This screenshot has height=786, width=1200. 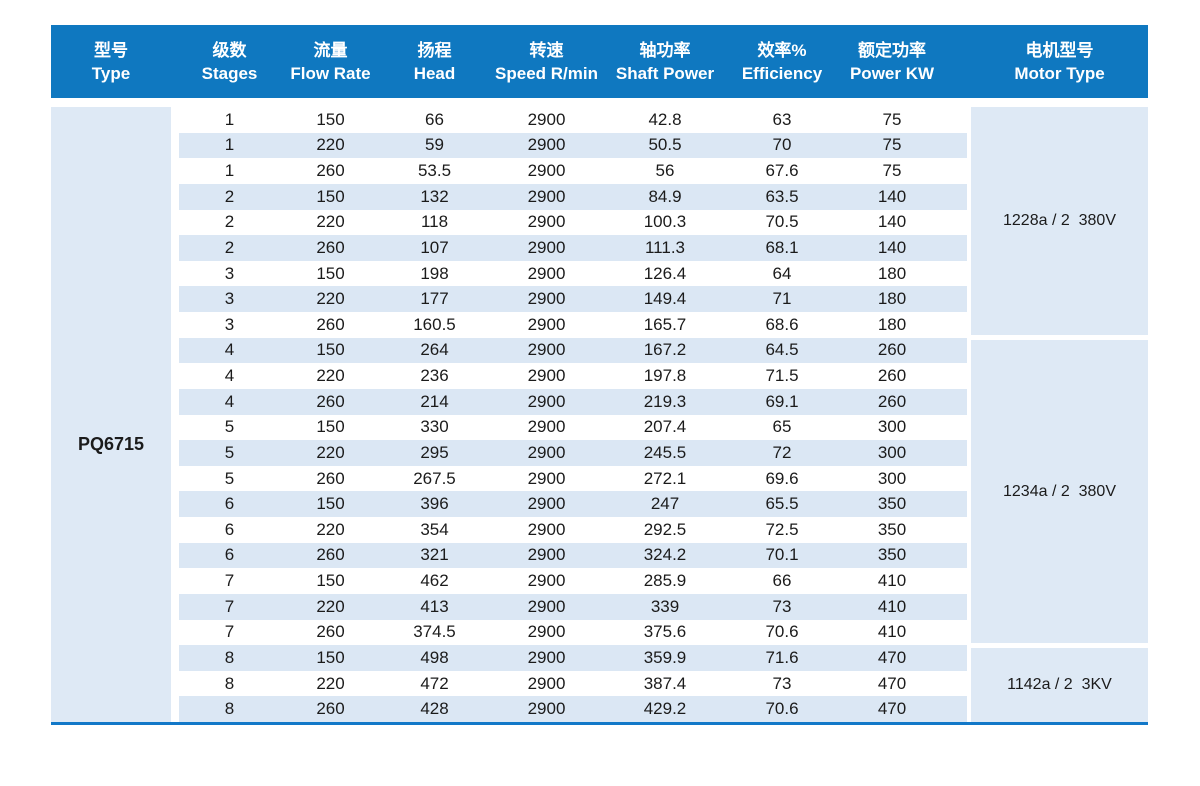 What do you see at coordinates (665, 145) in the screenshot?
I see `cell-shaft-power: 50.5` at bounding box center [665, 145].